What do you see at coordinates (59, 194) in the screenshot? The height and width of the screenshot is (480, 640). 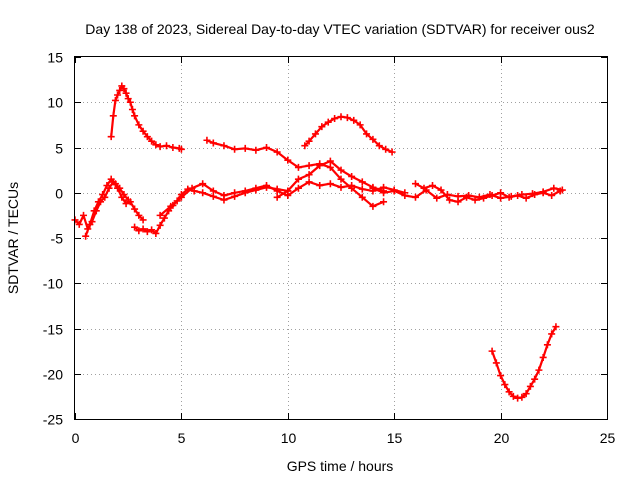 I see `y-tick-label: 0` at bounding box center [59, 194].